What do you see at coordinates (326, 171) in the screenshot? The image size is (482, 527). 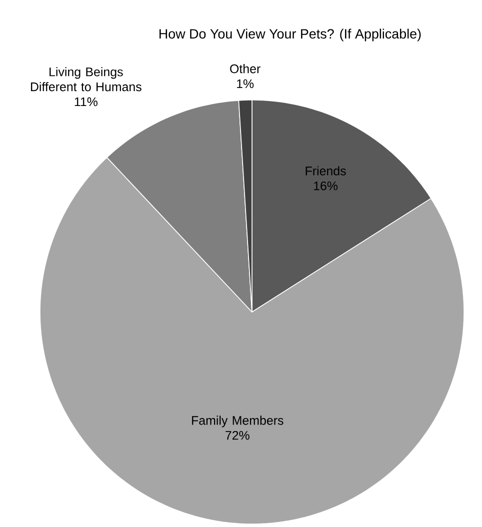 I see `slice-label: Friends` at bounding box center [326, 171].